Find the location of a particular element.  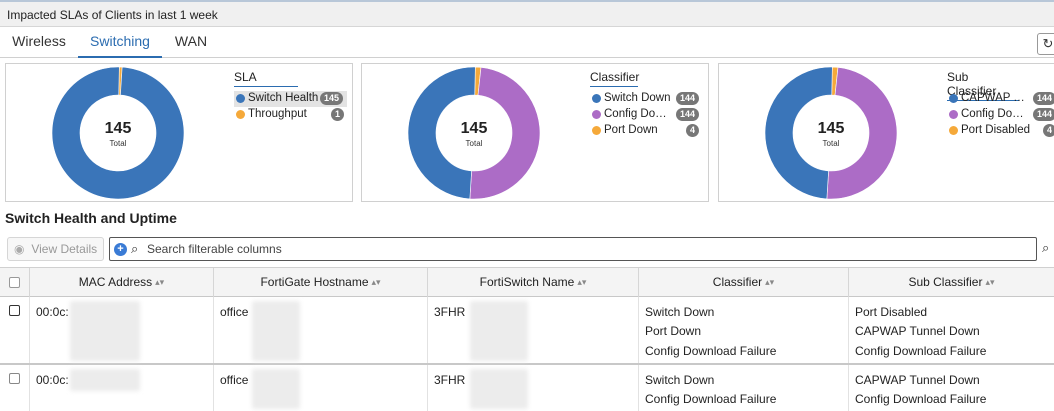

legend-item-switch-down: Switch Down 144 is located at coordinates (646, 99).